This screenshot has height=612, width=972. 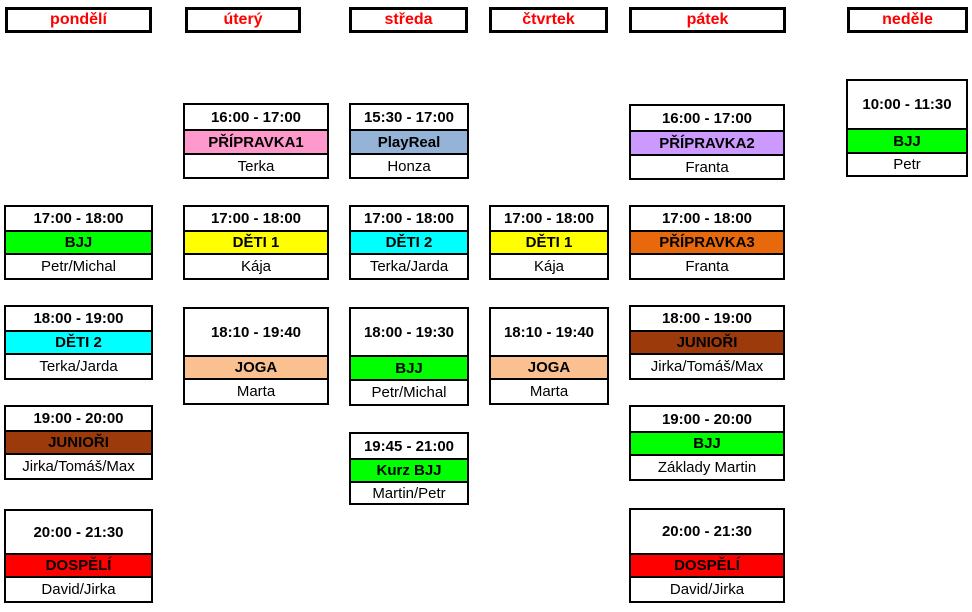 What do you see at coordinates (548, 20) in the screenshot?
I see `day-header-thursday: čtvrtek` at bounding box center [548, 20].